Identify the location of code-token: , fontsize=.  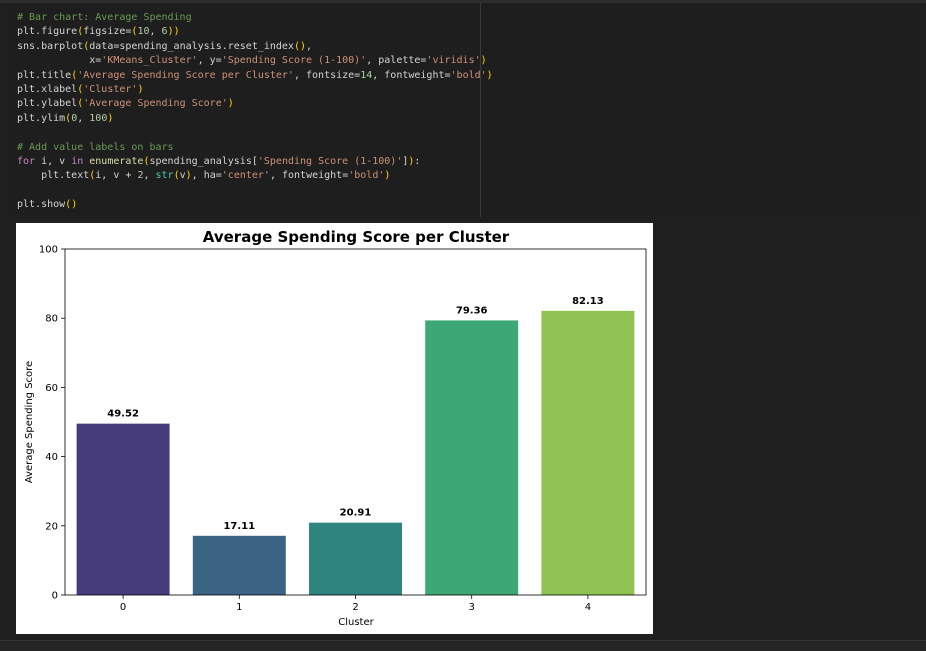
(327, 75).